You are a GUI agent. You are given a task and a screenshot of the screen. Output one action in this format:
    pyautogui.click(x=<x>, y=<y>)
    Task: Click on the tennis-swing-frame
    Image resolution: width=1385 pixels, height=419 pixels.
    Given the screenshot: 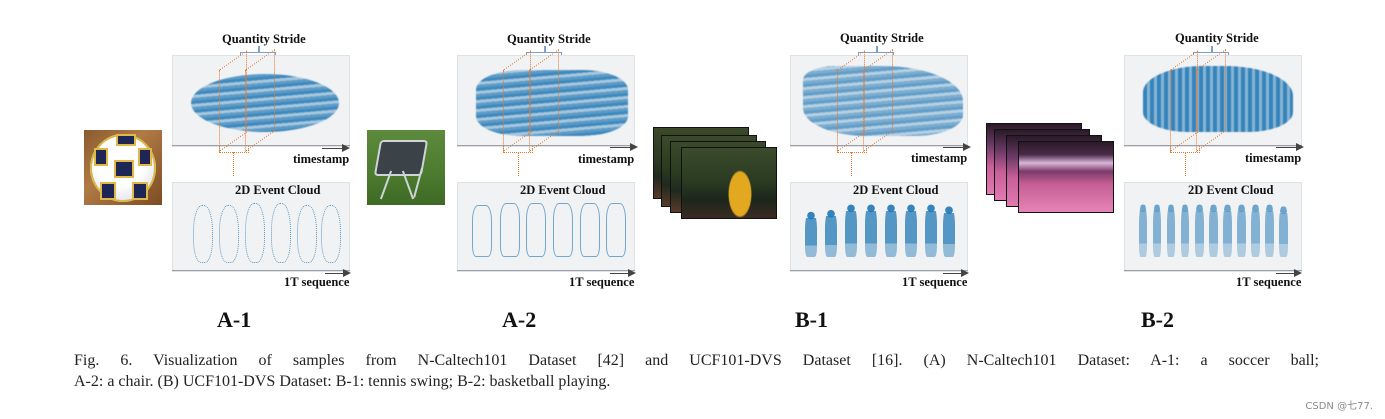 What is the action you would take?
    pyautogui.click(x=729, y=183)
    